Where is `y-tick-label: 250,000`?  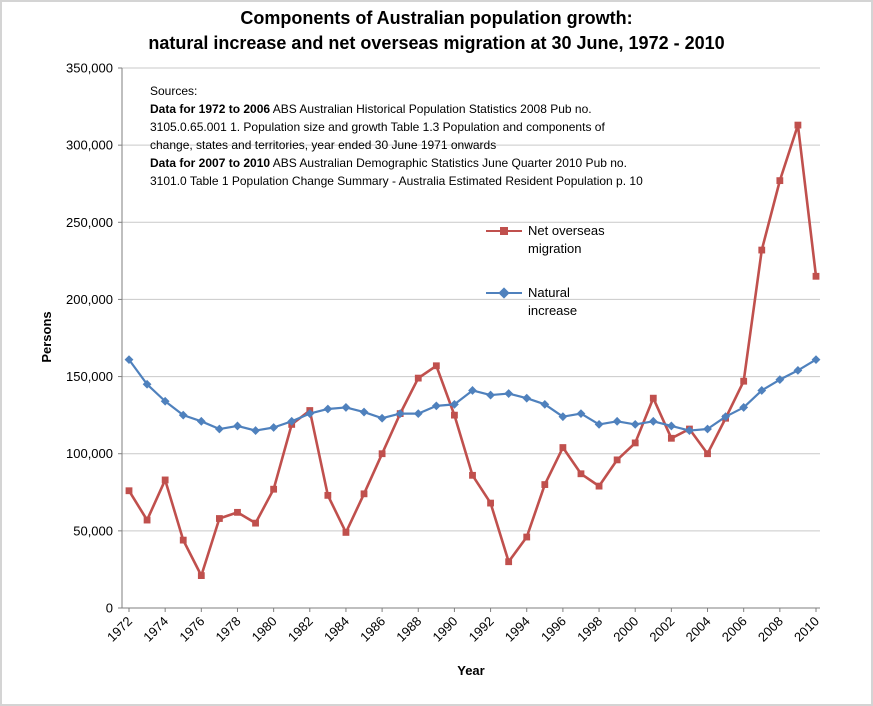
y-tick-label: 250,000 is located at coordinates (89, 222).